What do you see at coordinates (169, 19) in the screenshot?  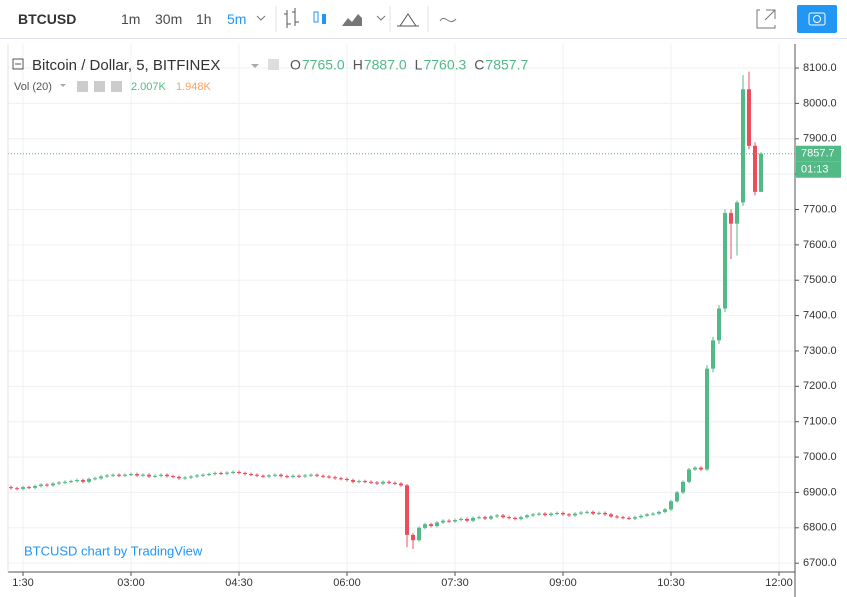 I see `interval: 30m` at bounding box center [169, 19].